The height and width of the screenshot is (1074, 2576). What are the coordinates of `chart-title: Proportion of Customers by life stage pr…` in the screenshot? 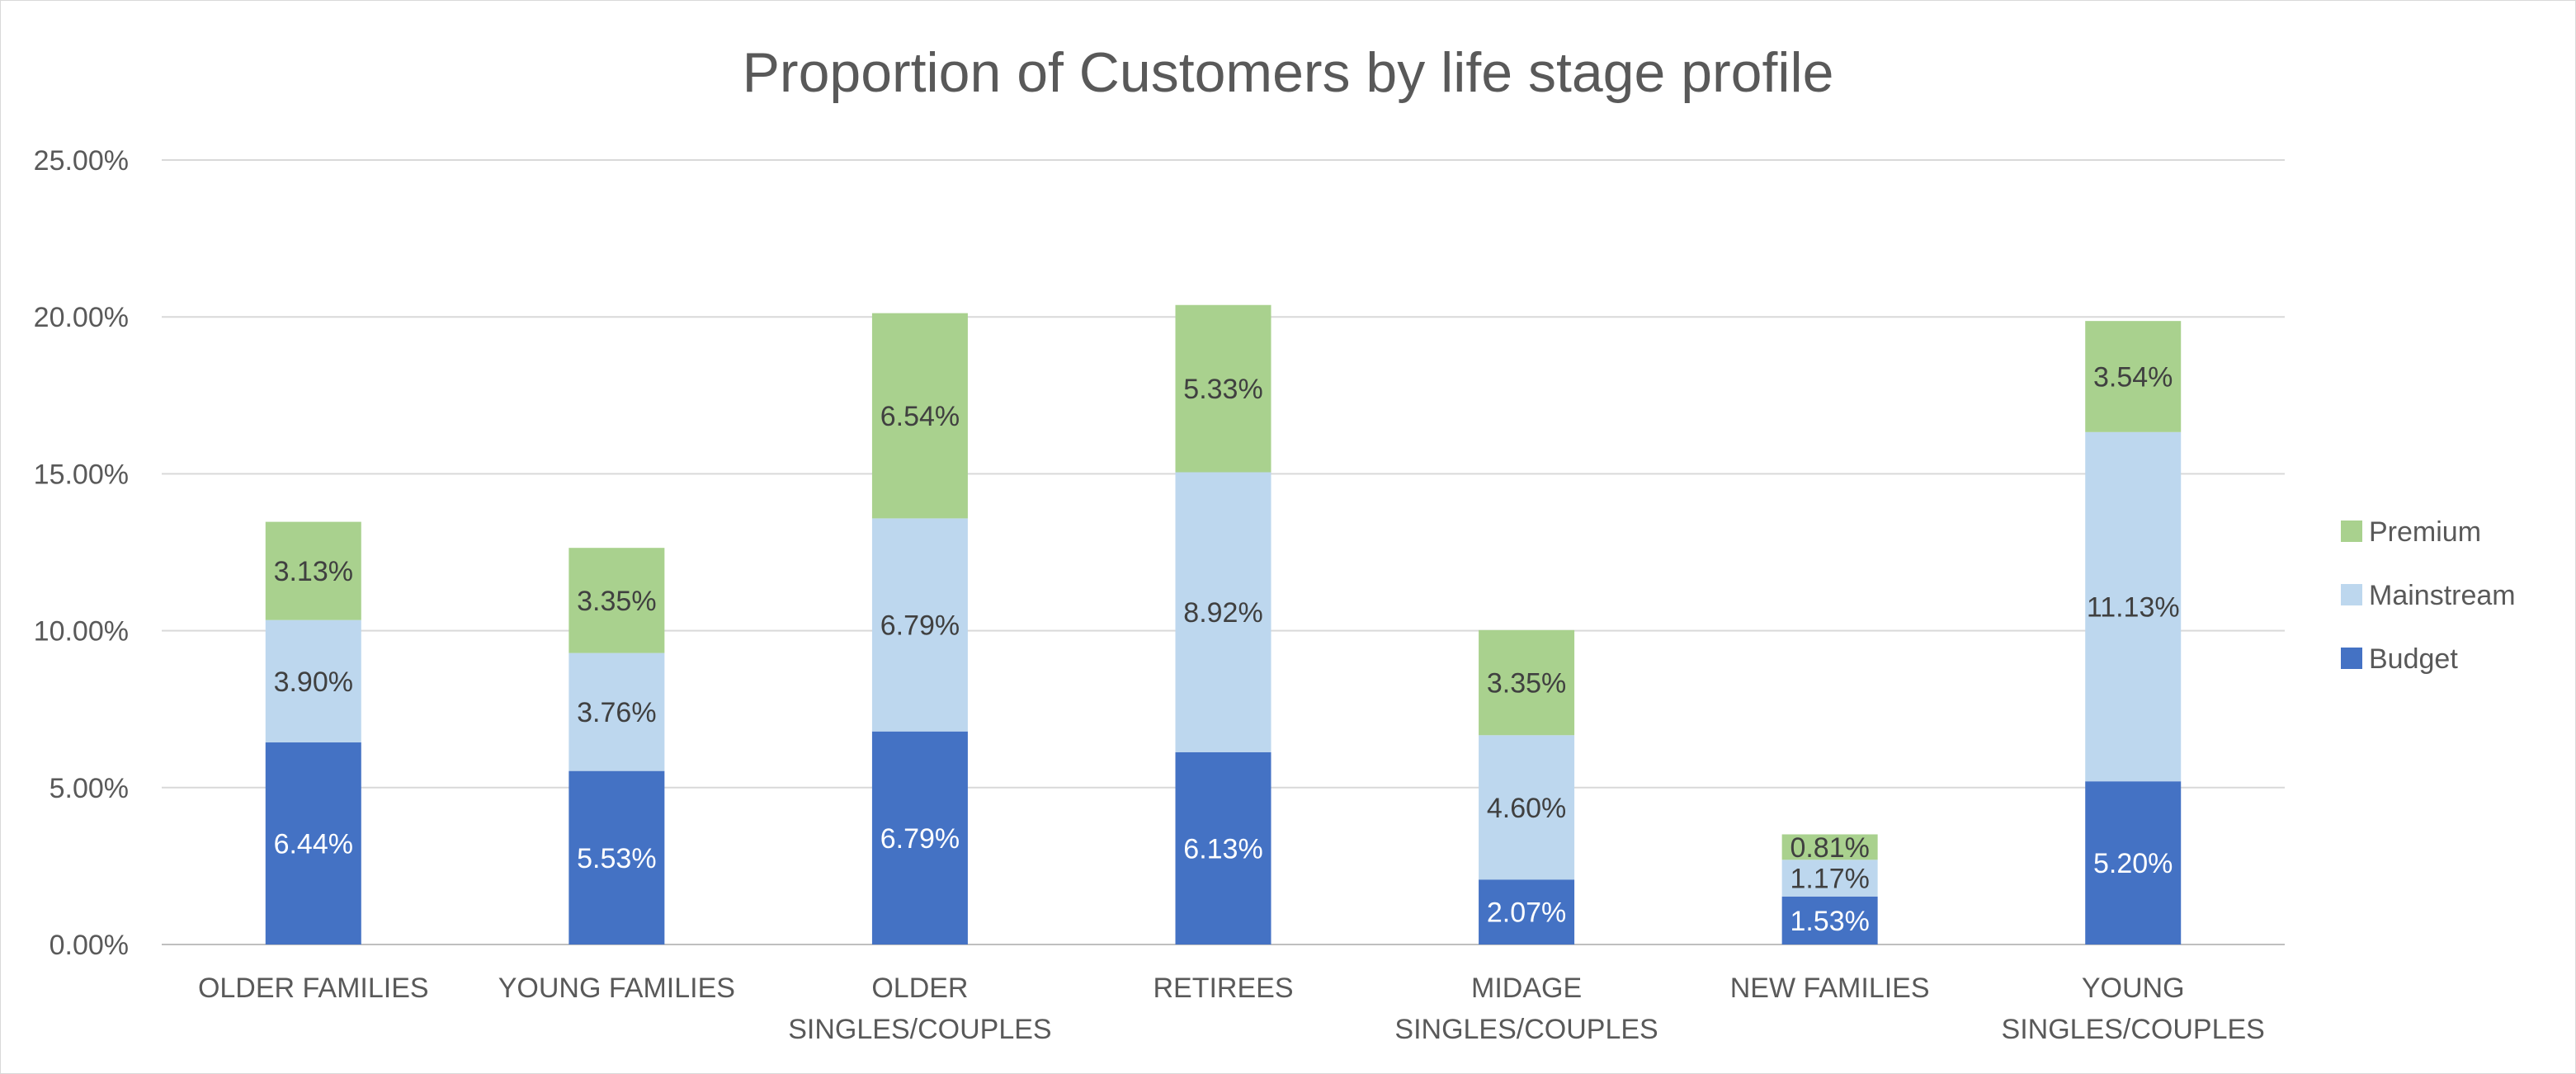 It's located at (1288, 73).